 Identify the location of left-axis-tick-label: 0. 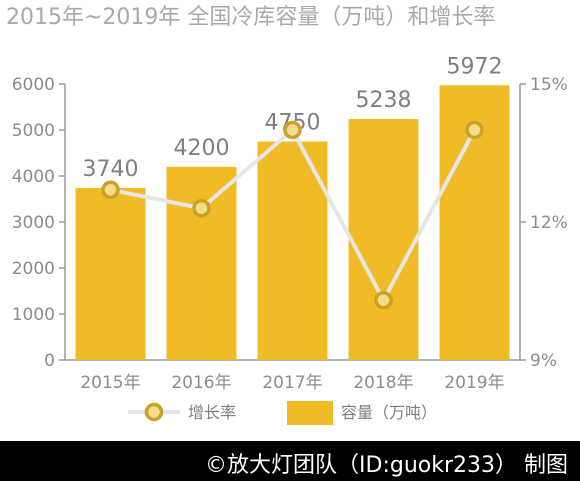
(49, 361).